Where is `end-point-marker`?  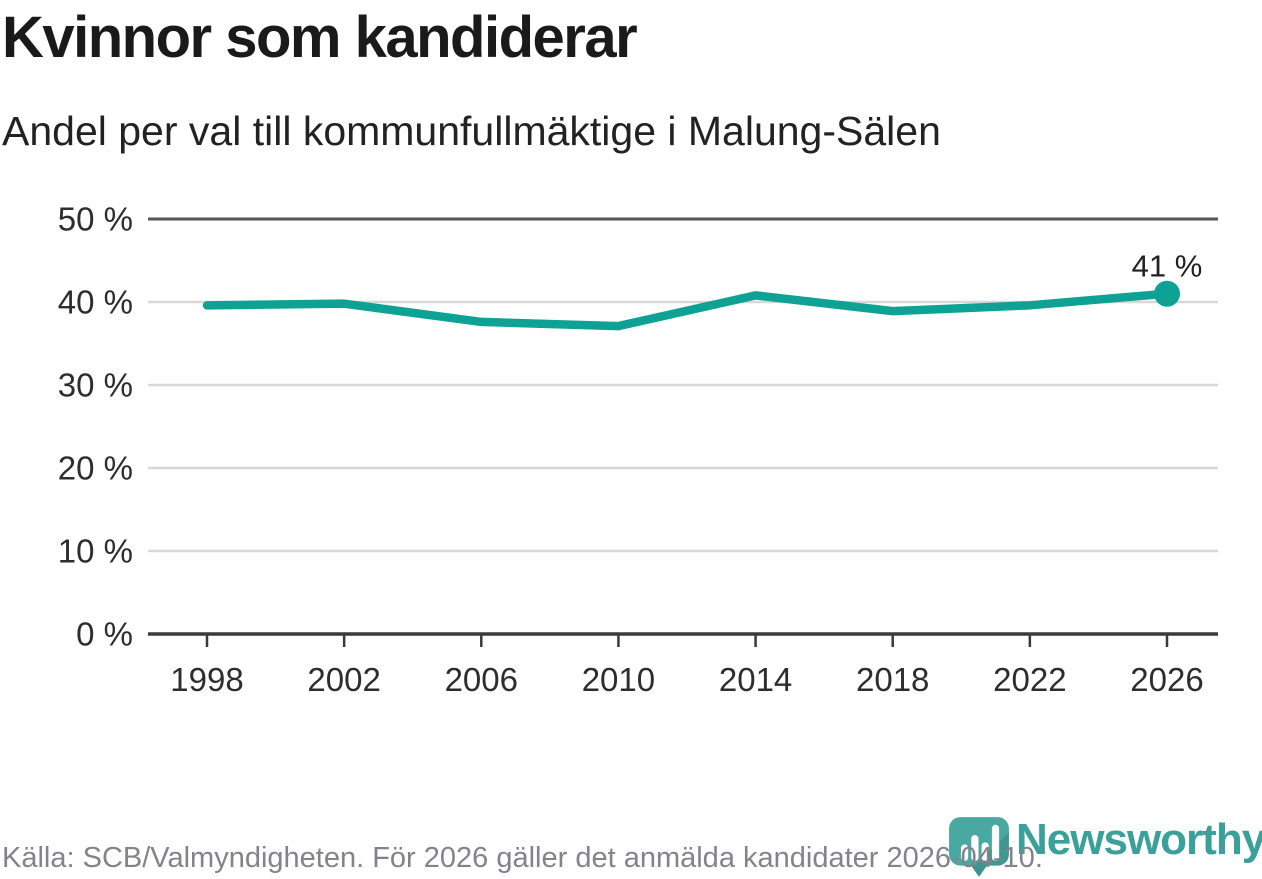 end-point-marker is located at coordinates (1167, 293).